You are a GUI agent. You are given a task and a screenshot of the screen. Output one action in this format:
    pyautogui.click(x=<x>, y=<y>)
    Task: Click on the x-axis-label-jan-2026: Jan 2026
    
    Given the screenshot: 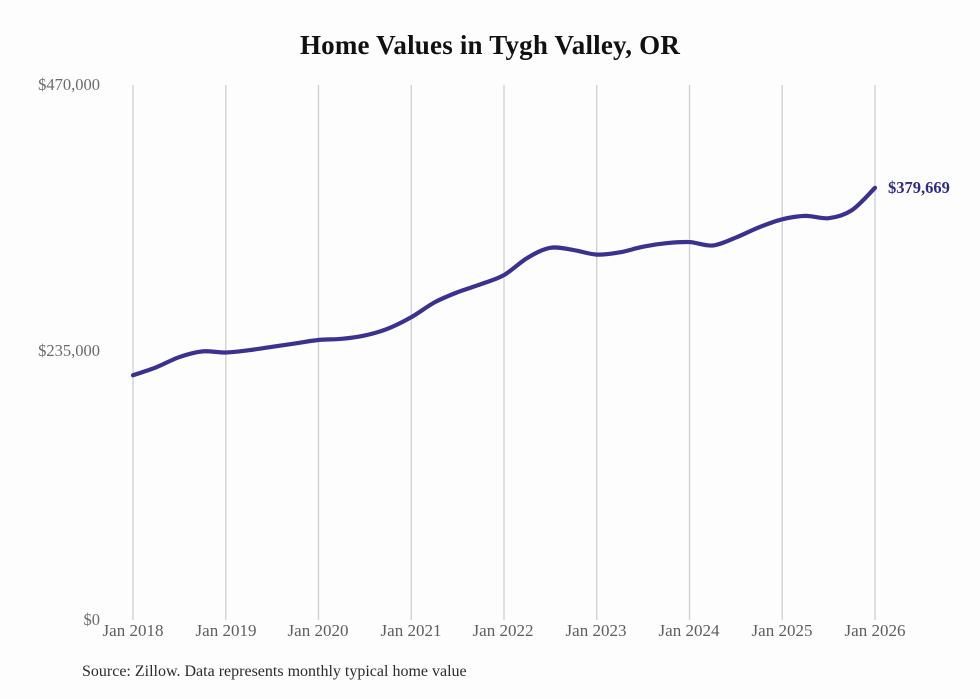 What is the action you would take?
    pyautogui.click(x=875, y=630)
    